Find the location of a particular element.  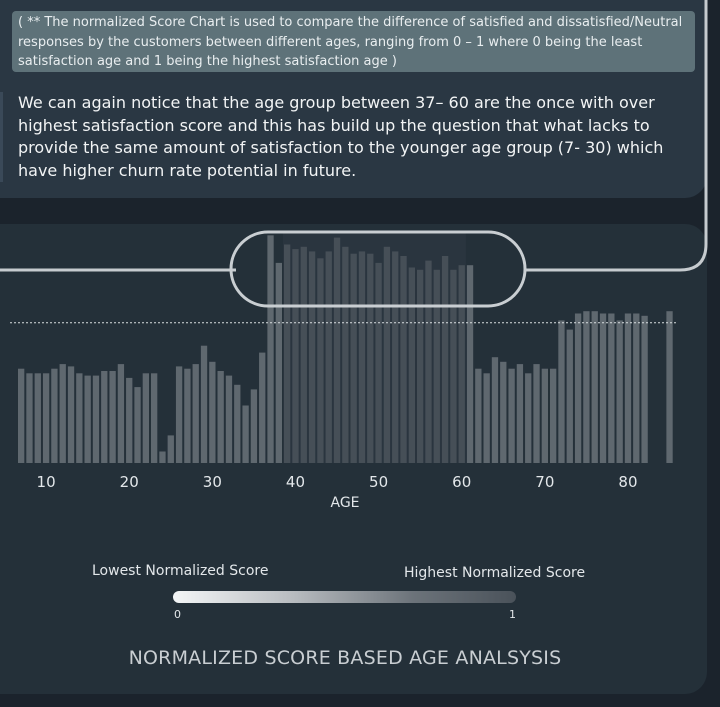

highlight-capsule is located at coordinates (378, 269).